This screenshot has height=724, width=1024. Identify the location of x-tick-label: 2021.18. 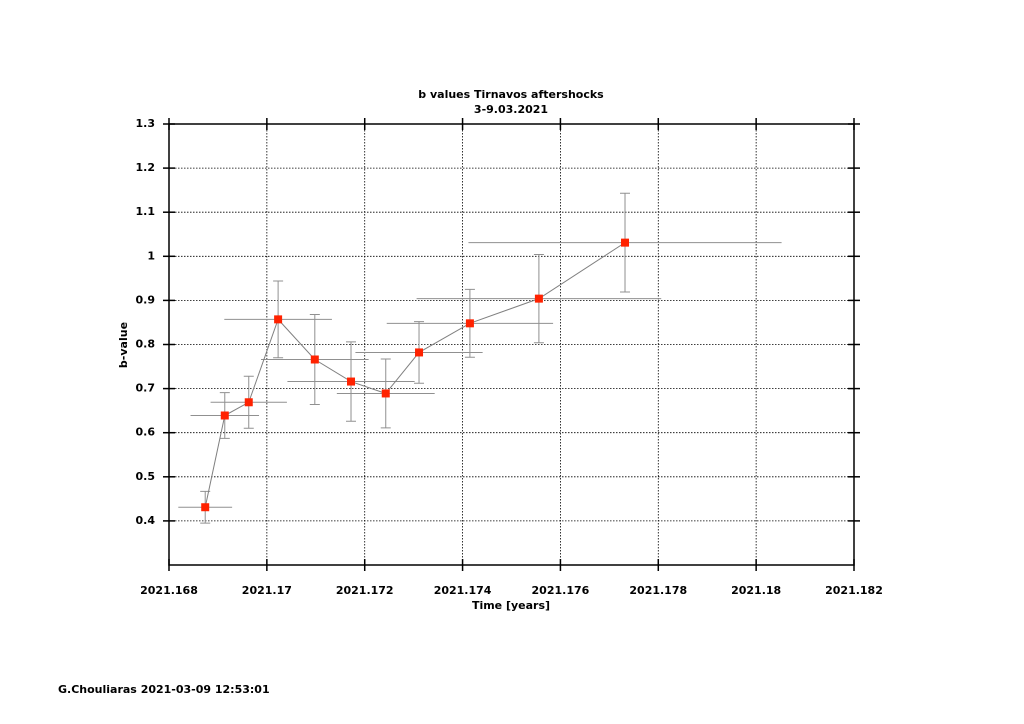
(756, 590).